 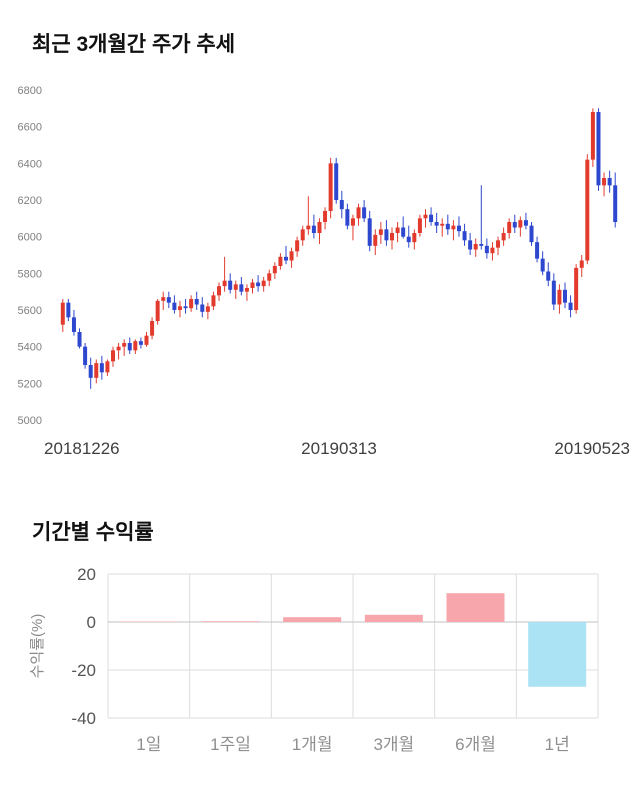 I want to click on x-category-label: 1년, so click(x=557, y=744).